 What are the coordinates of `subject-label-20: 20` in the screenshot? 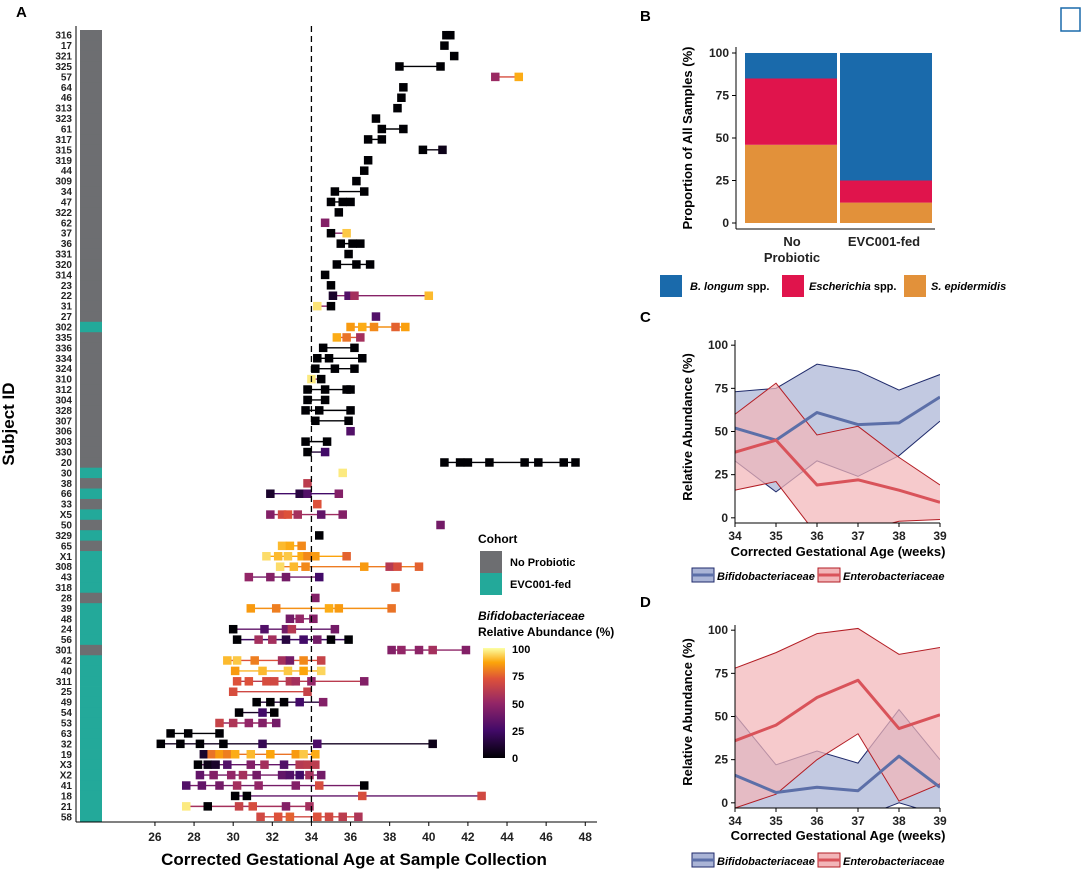 It's located at (67, 463).